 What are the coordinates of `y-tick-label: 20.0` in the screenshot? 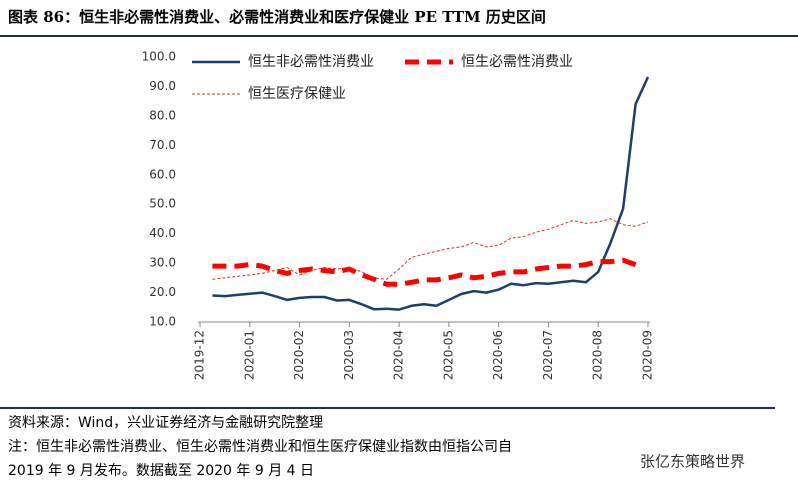 It's located at (162, 292).